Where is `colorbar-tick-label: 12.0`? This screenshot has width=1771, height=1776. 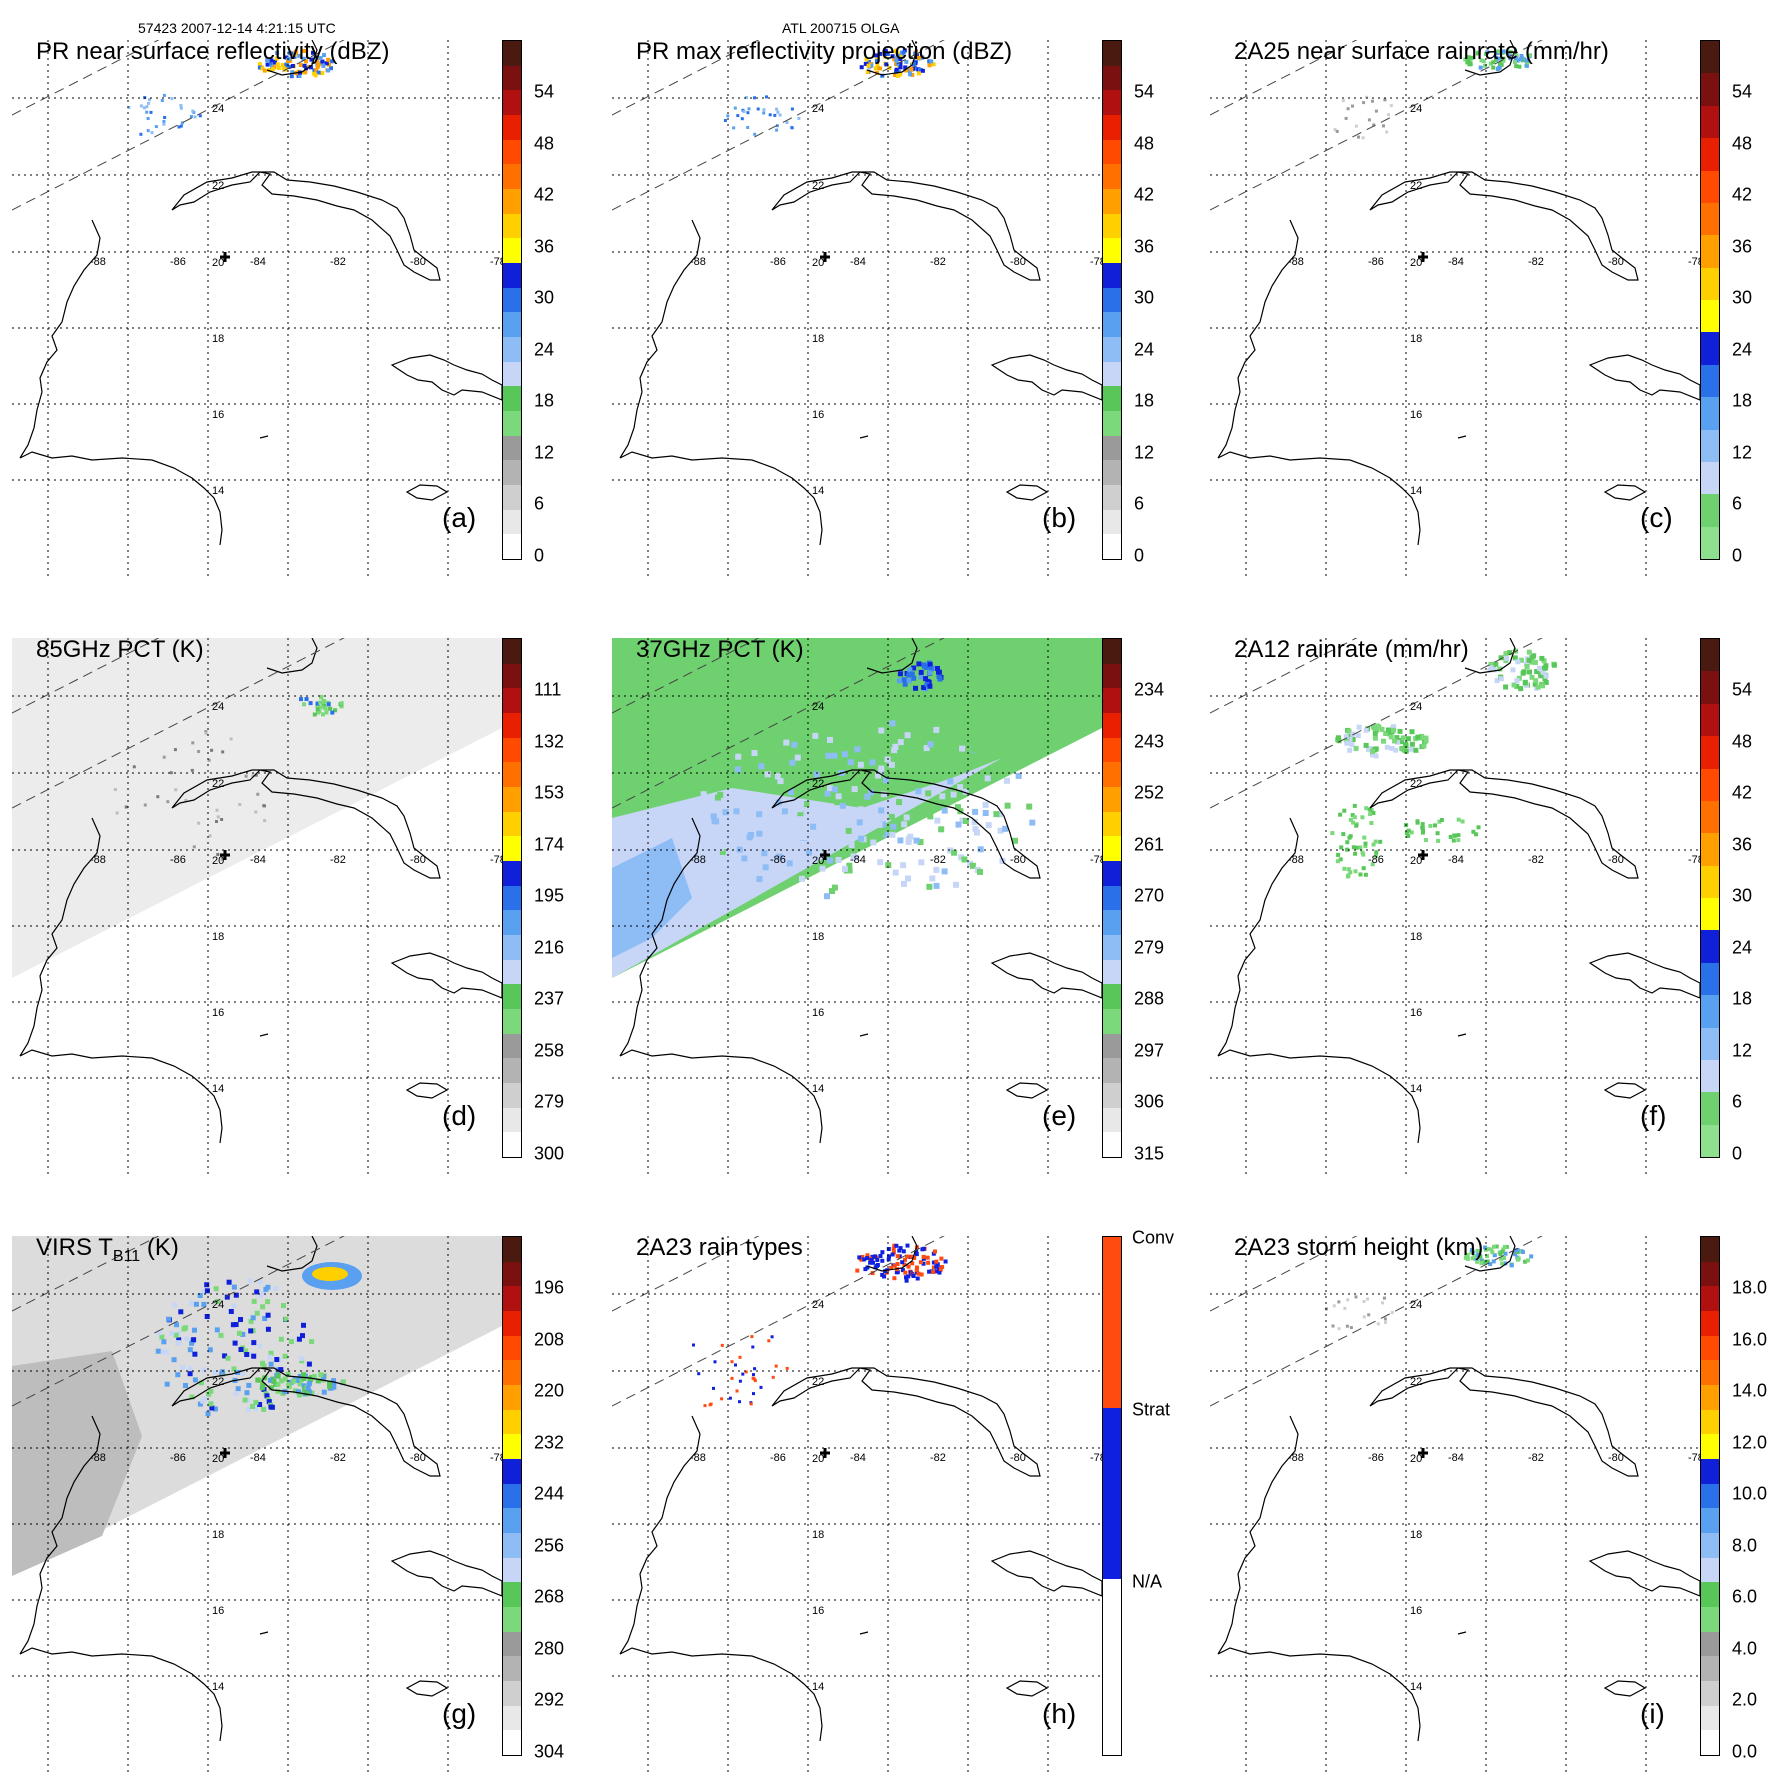
colorbar-tick-label: 12.0 is located at coordinates (1750, 1442).